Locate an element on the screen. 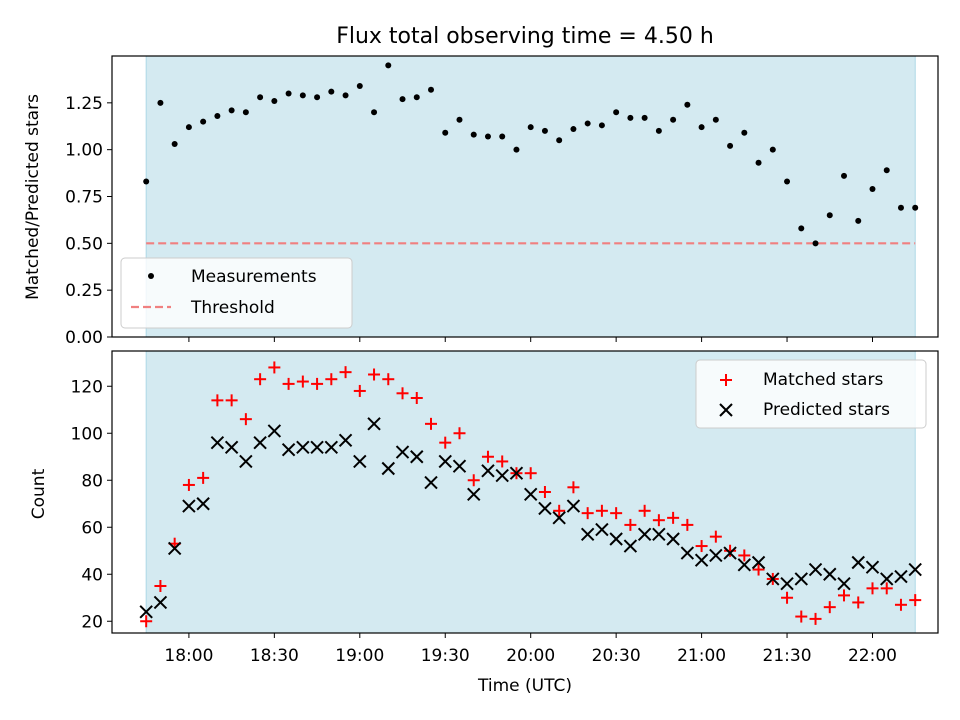  y-tick-label: 1.00 is located at coordinates (84, 151).